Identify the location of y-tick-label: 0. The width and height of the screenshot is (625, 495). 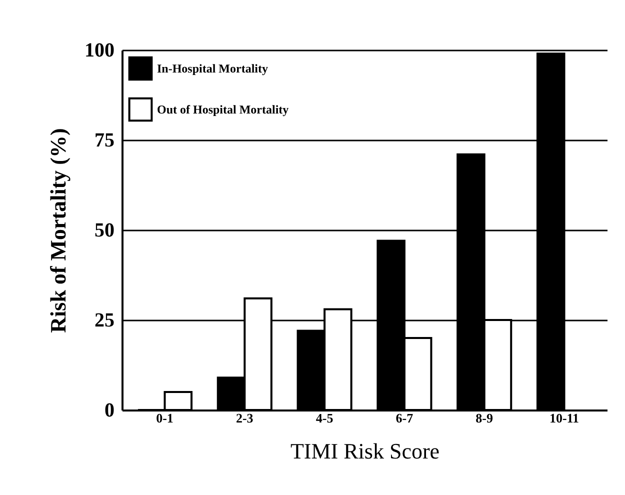
(109, 411).